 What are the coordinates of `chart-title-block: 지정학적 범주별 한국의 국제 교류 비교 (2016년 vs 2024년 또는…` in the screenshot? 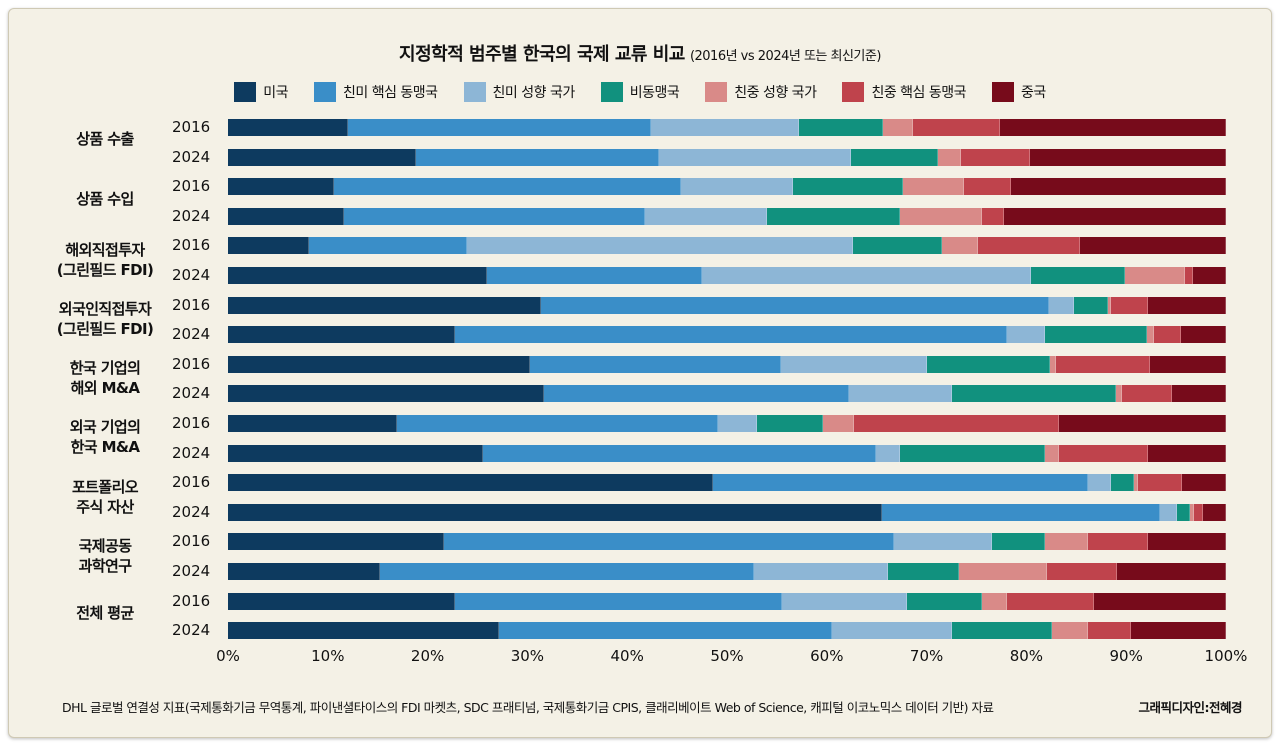 It's located at (640, 53).